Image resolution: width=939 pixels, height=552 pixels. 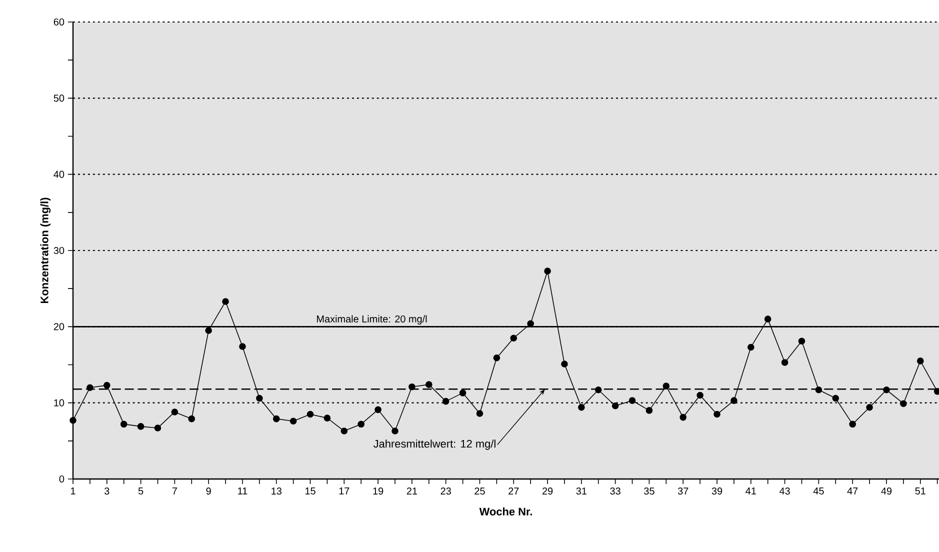 I want to click on x-tick-label: 33, so click(x=615, y=491).